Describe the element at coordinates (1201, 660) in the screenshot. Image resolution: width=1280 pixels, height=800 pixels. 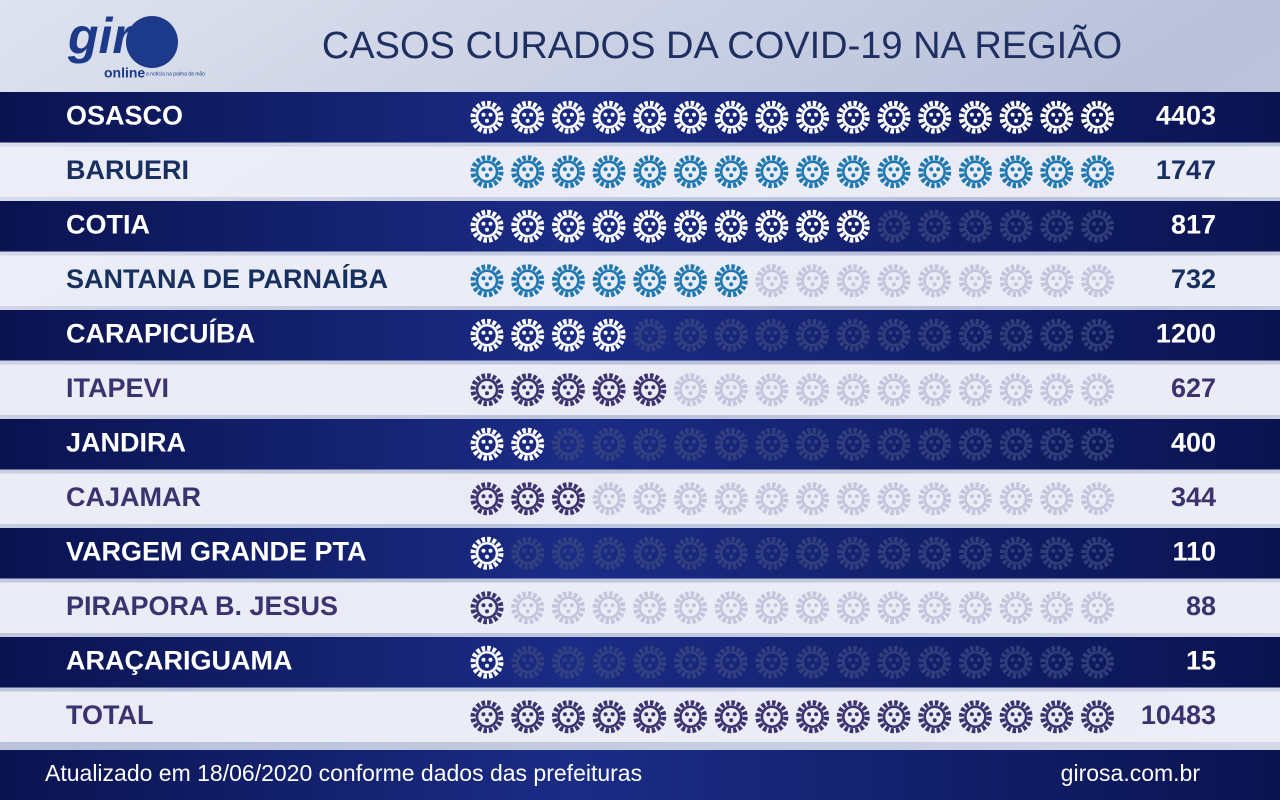
I see `value-label: 15` at that location.